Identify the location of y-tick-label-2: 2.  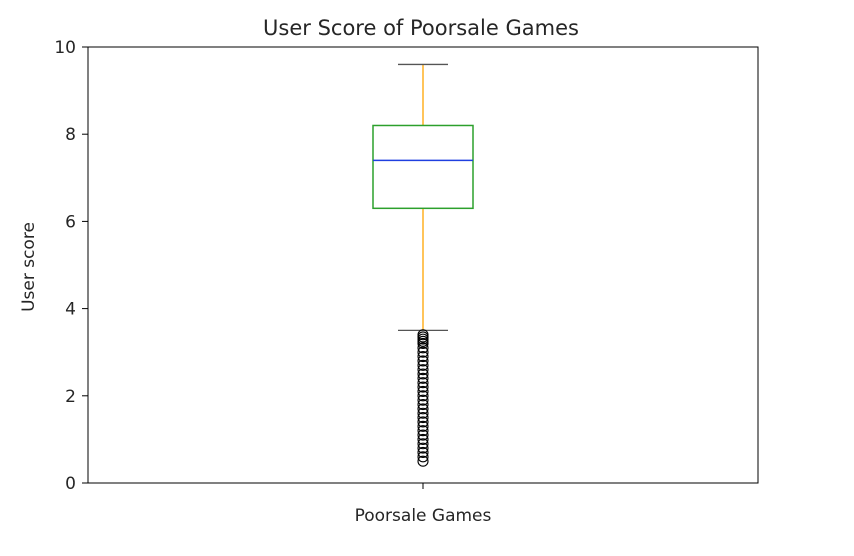
(70, 397).